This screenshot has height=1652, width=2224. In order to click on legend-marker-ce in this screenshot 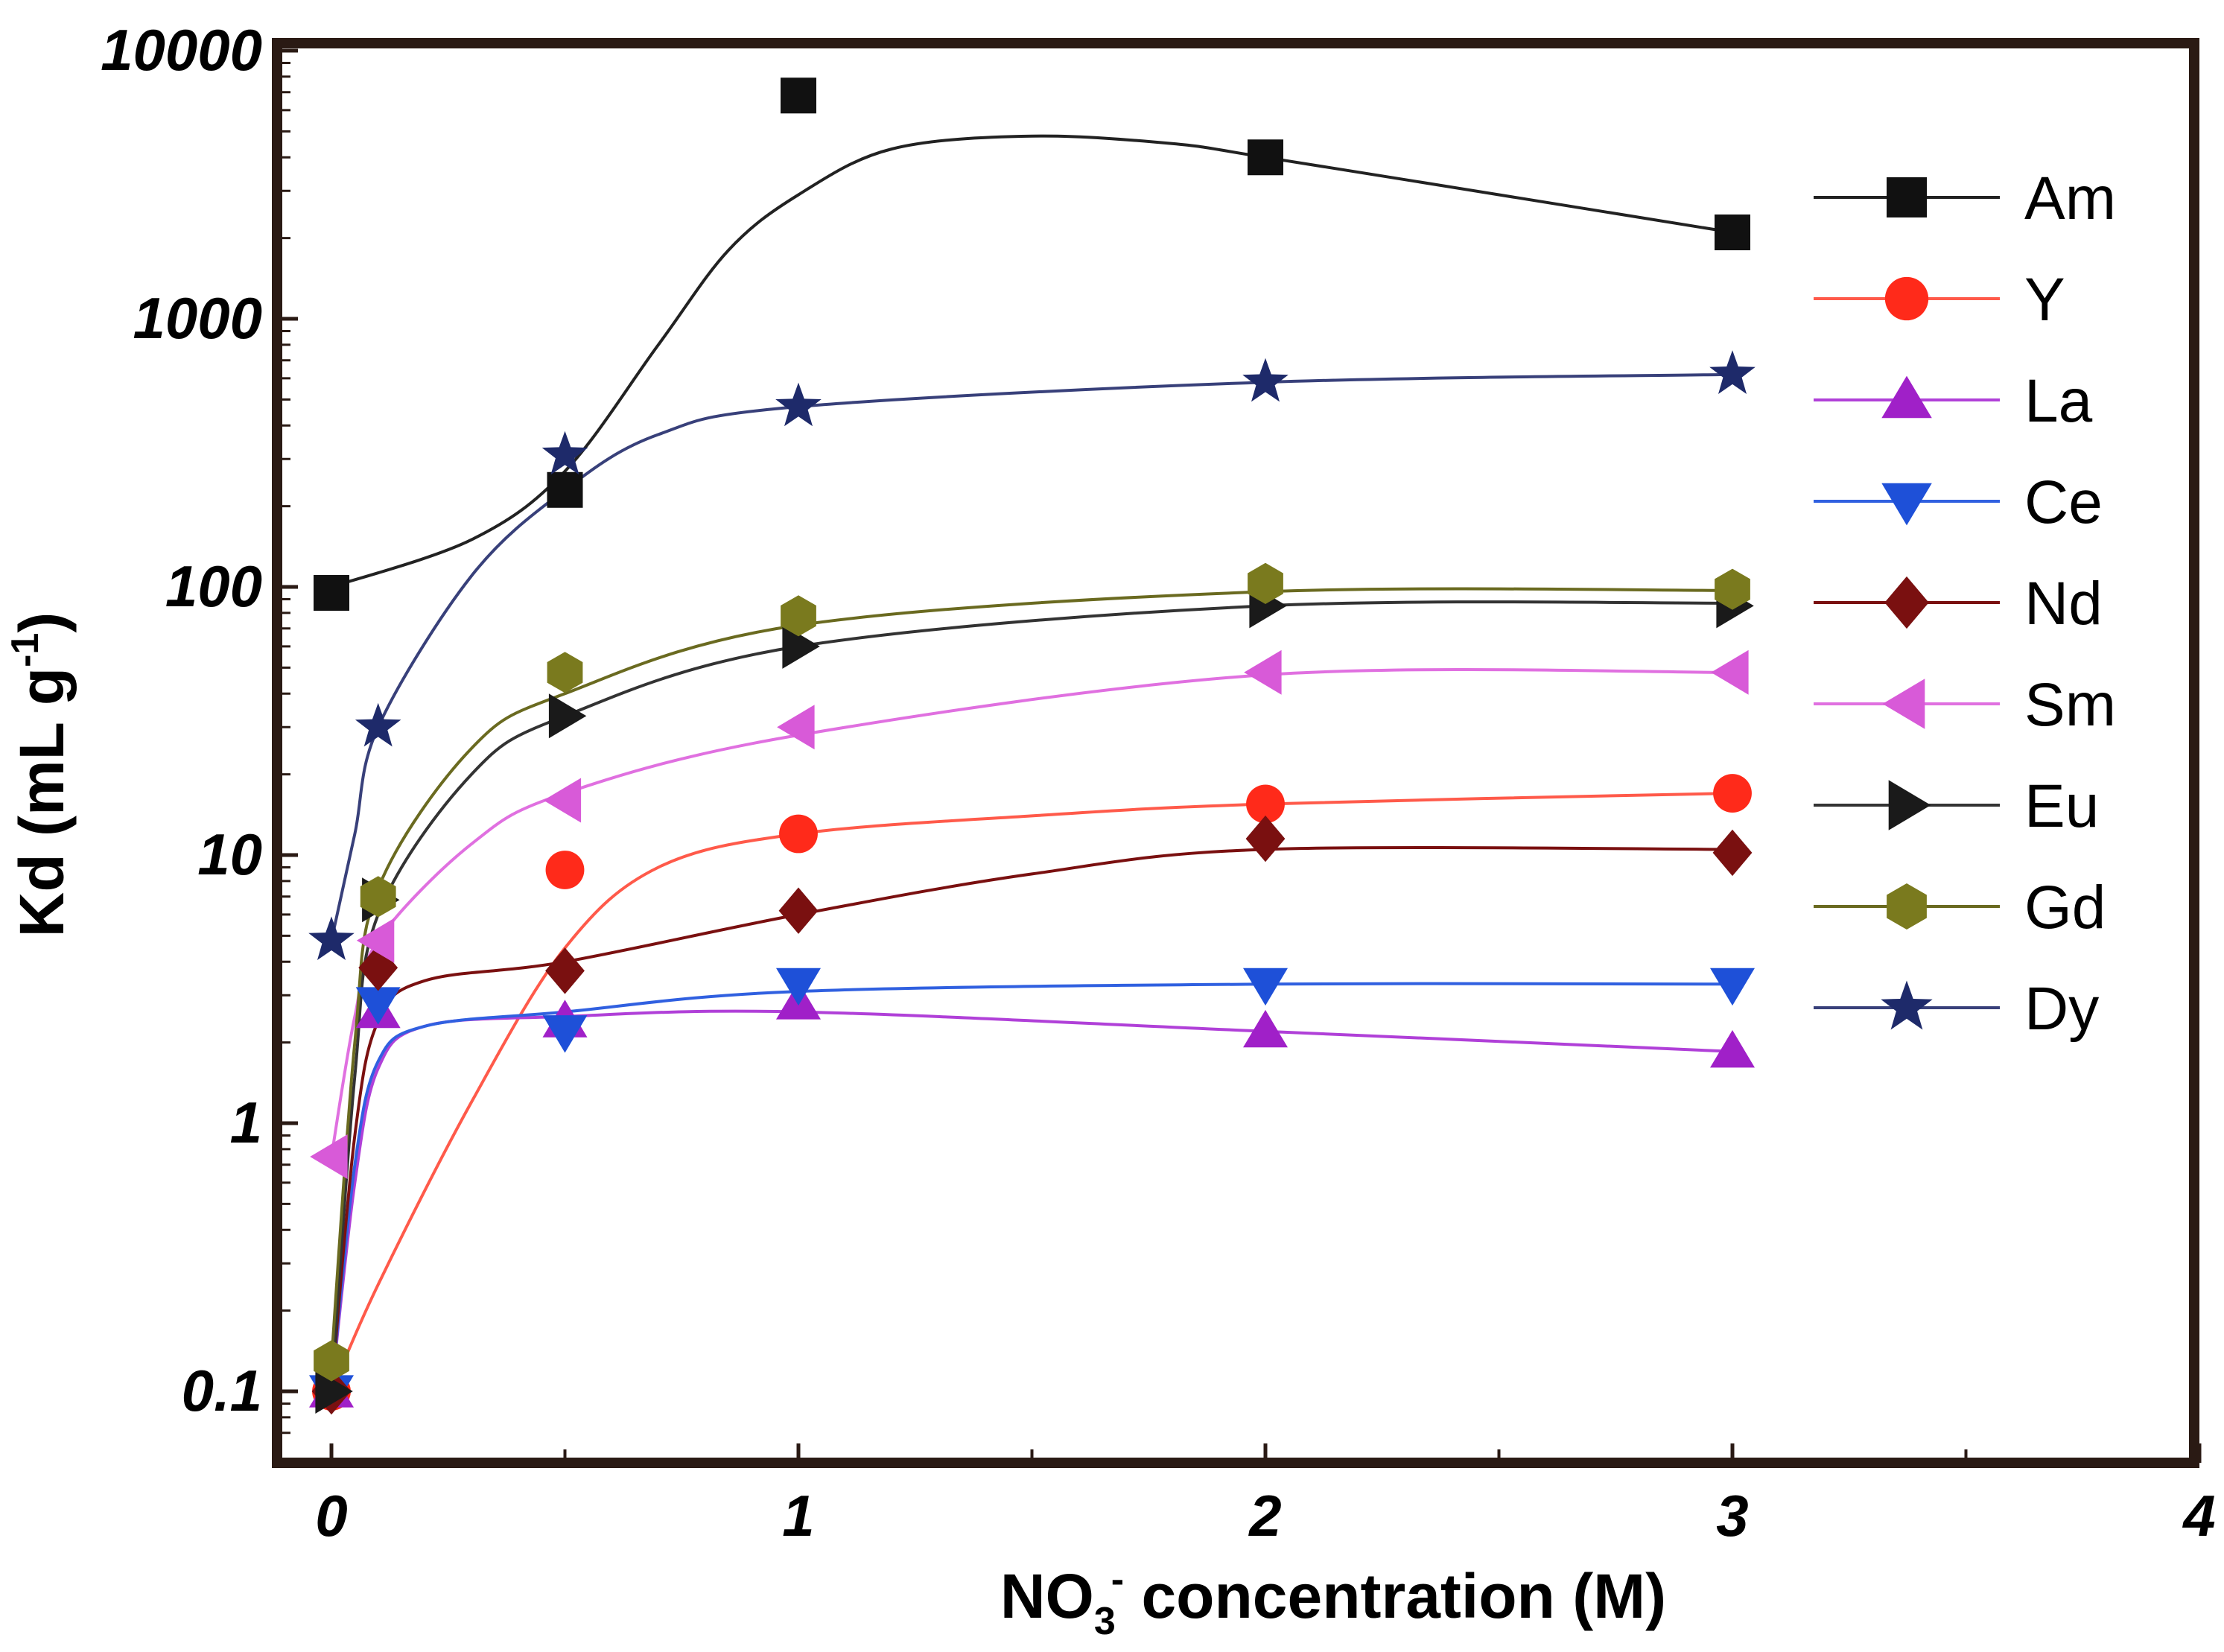, I will do `click(1906, 504)`.